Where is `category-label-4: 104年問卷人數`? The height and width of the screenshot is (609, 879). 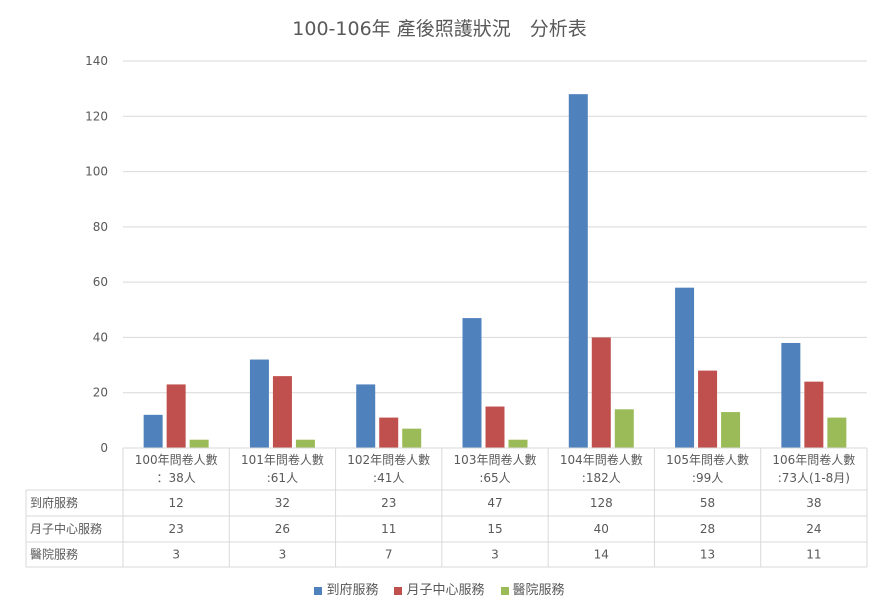 category-label-4: 104年問卷人數 is located at coordinates (601, 459).